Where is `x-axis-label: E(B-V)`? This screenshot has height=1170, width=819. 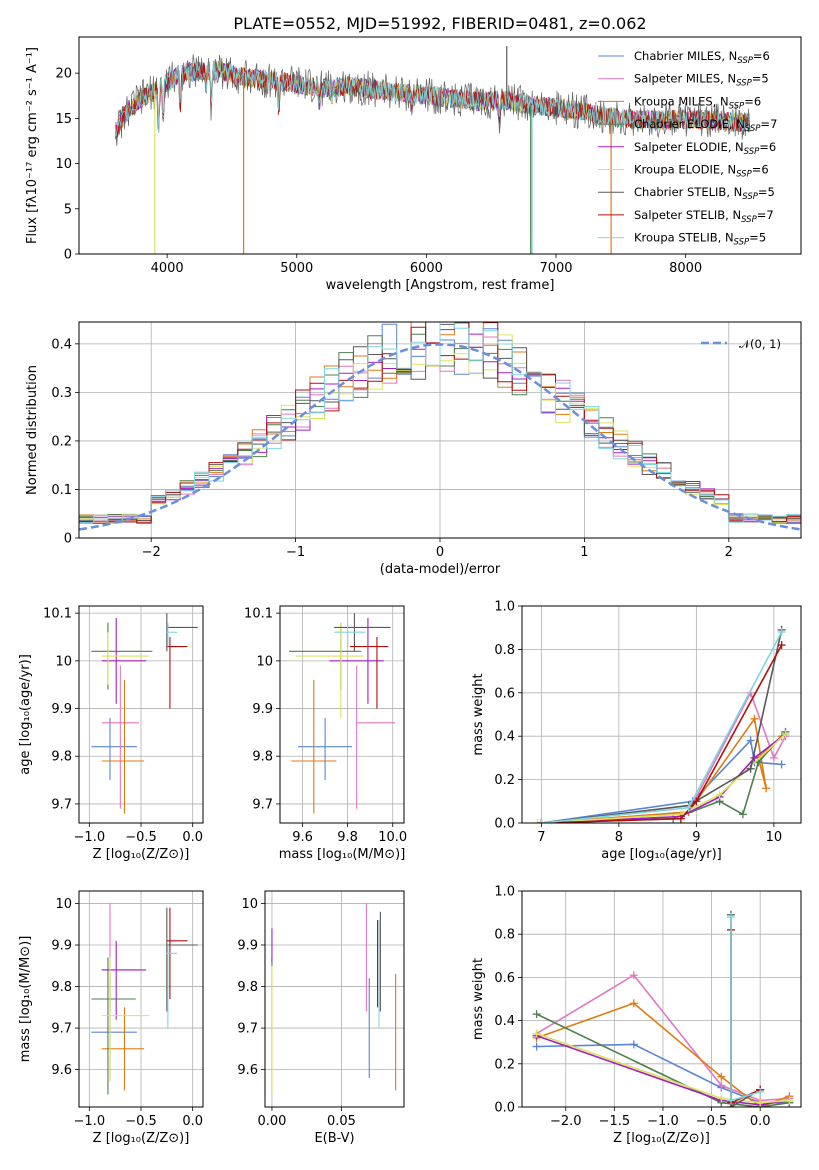 x-axis-label: E(B-V) is located at coordinates (334, 1138).